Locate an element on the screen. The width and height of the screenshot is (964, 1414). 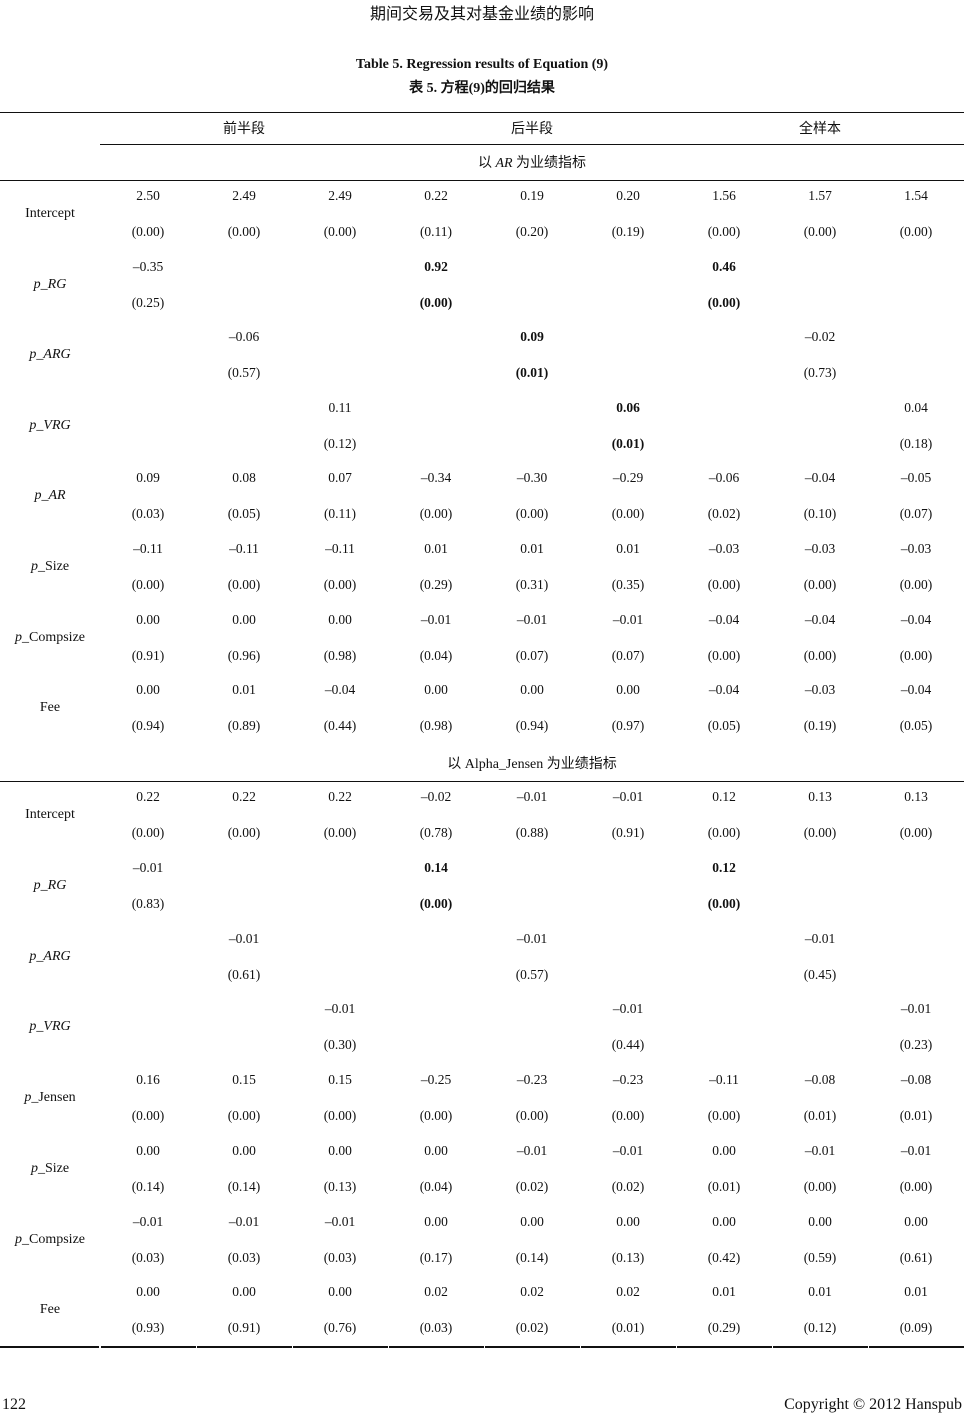
row-label: Fee is located at coordinates (50, 1310).